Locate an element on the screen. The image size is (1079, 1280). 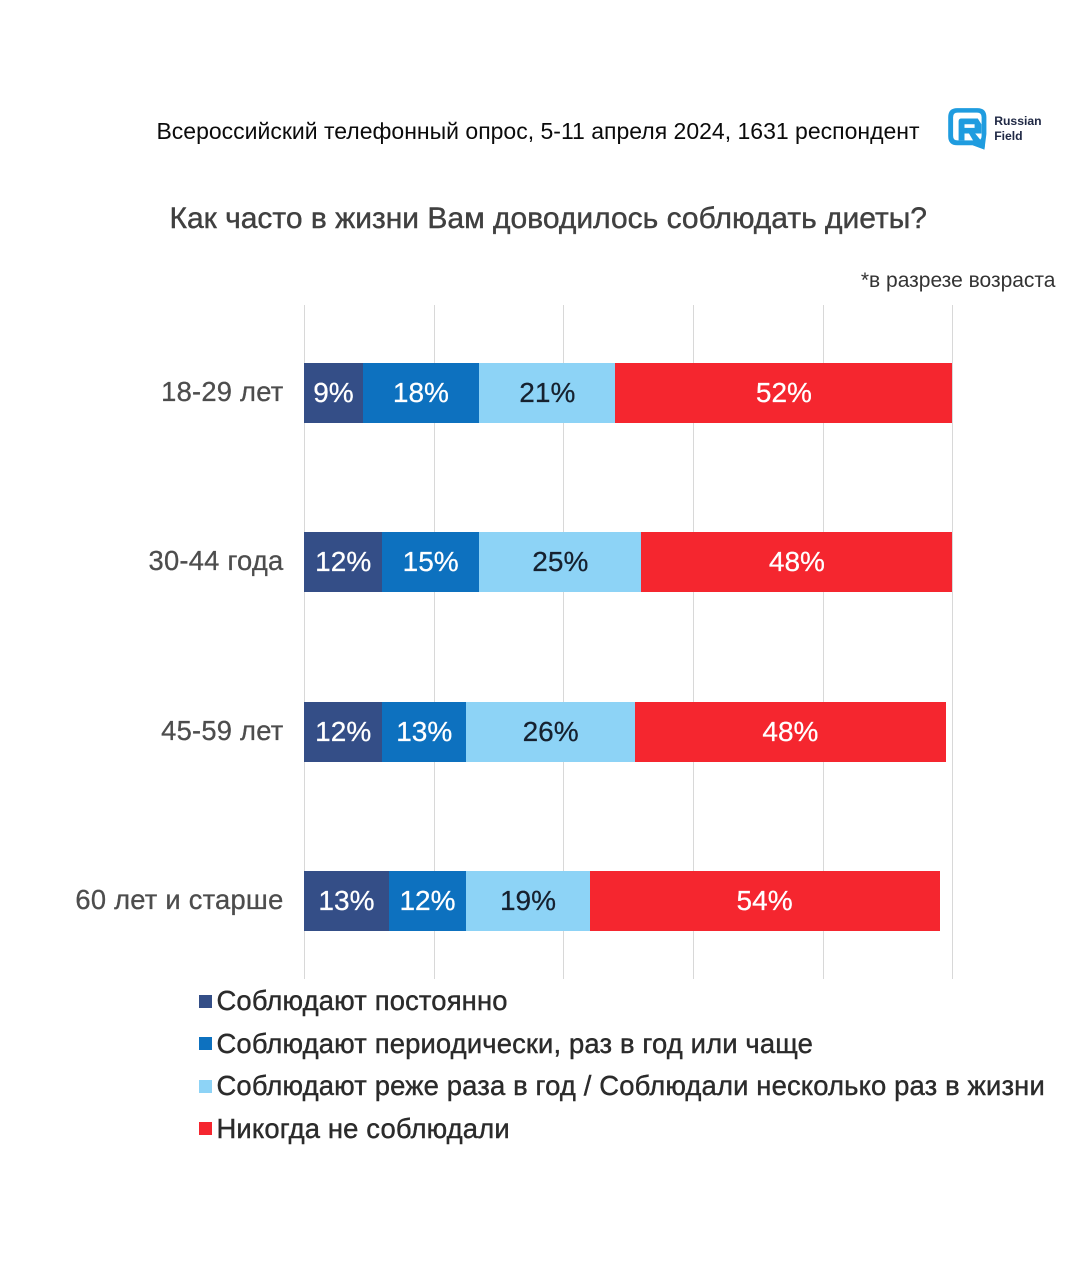
svg-text: Field is located at coordinates (1008, 136).